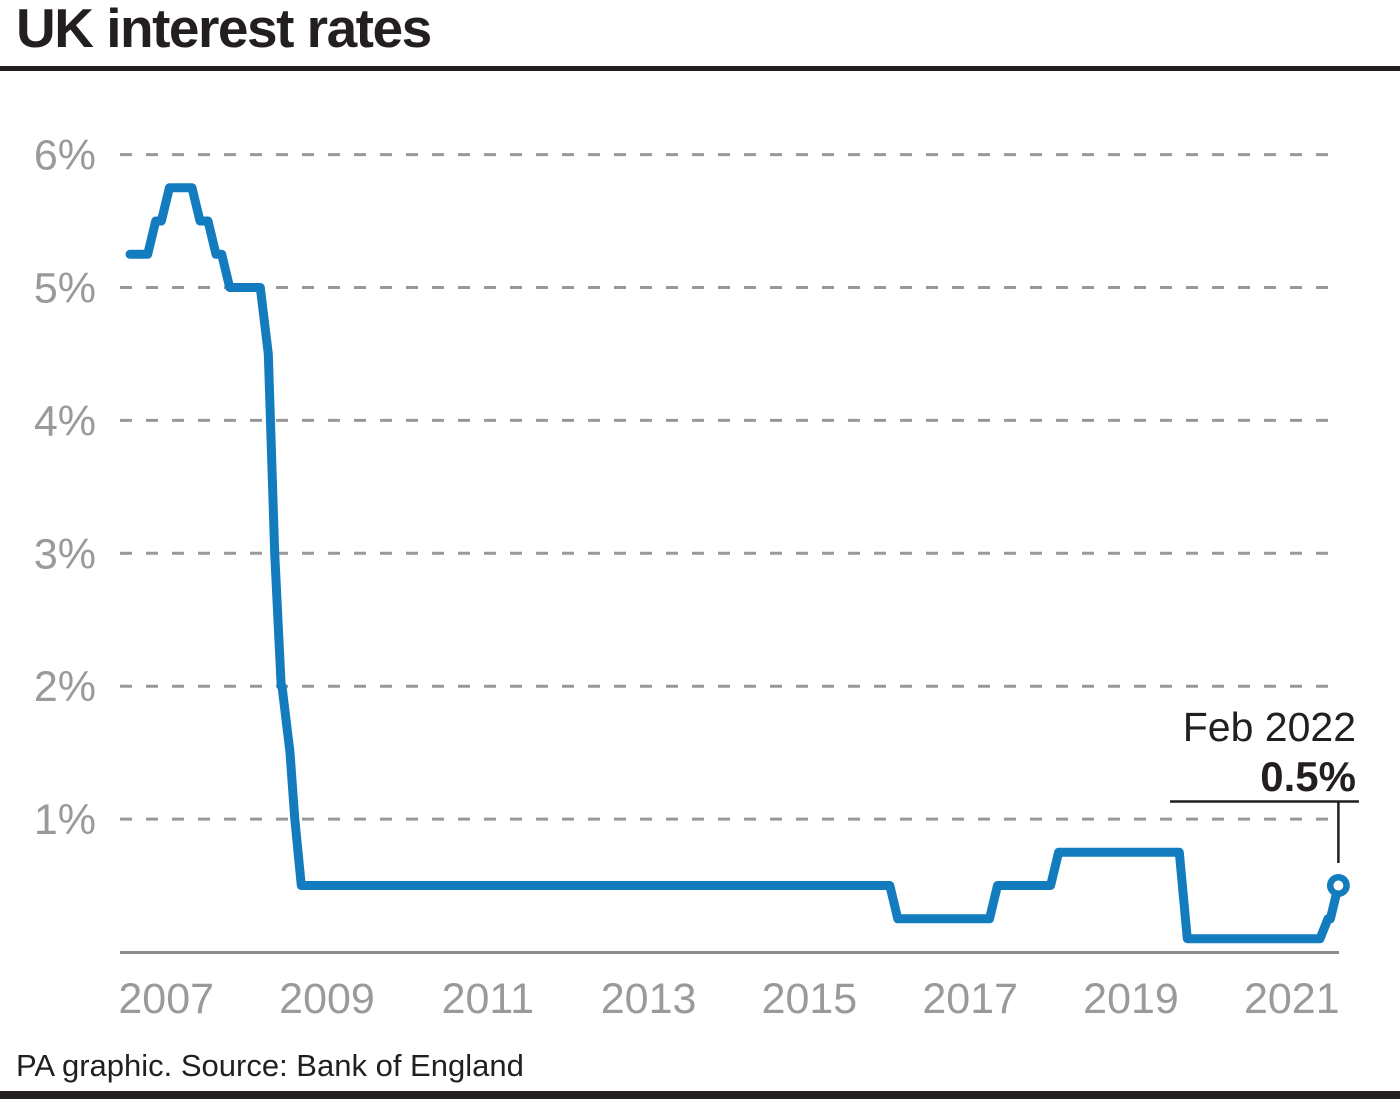 This screenshot has width=1400, height=1099. What do you see at coordinates (1308, 776) in the screenshot?
I see `annotation-value-label: 0.5%` at bounding box center [1308, 776].